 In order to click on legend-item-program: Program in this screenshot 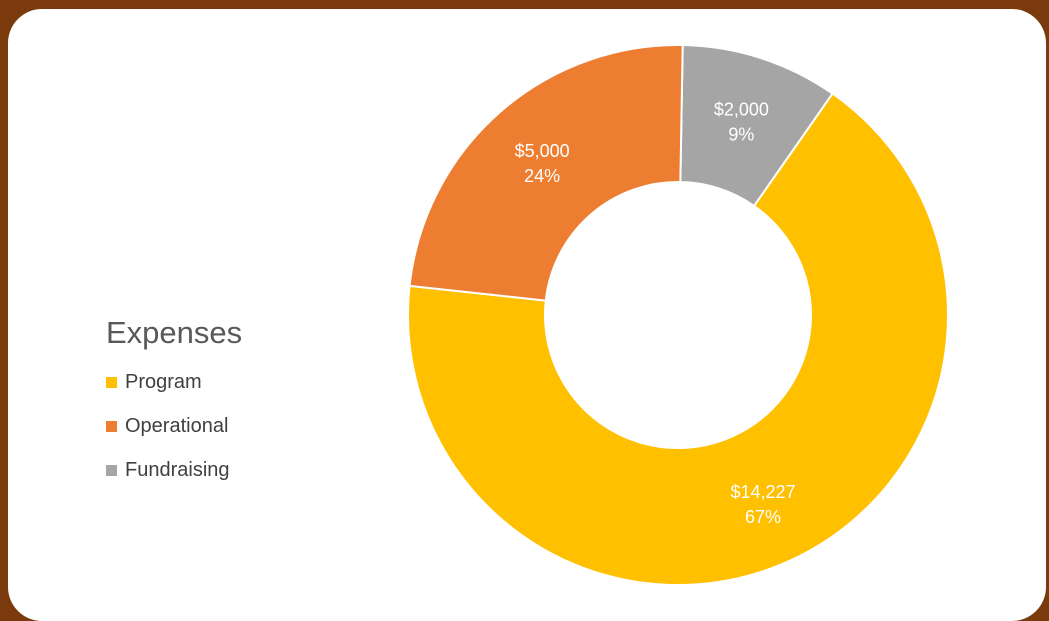, I will do `click(174, 382)`.